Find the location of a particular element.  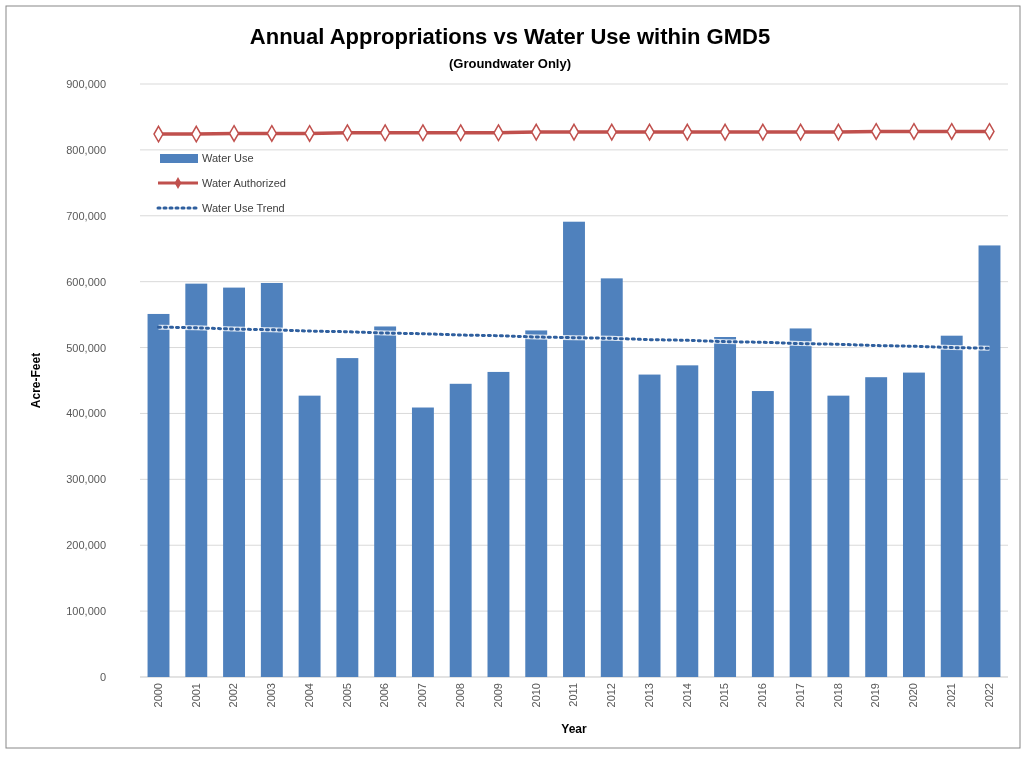

x-tick-label: 2008 is located at coordinates (459, 695).